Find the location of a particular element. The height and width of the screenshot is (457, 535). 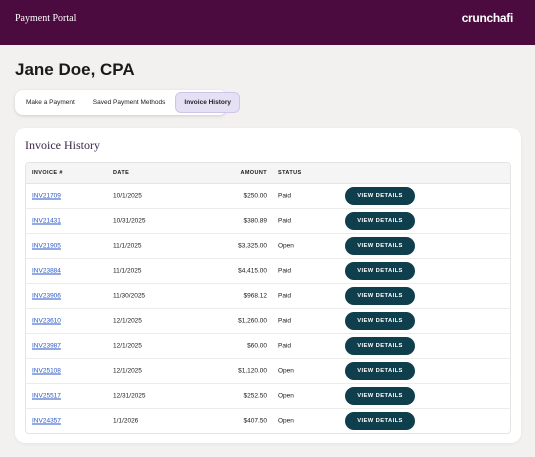

invoice-amount: $968.12 is located at coordinates (255, 296).